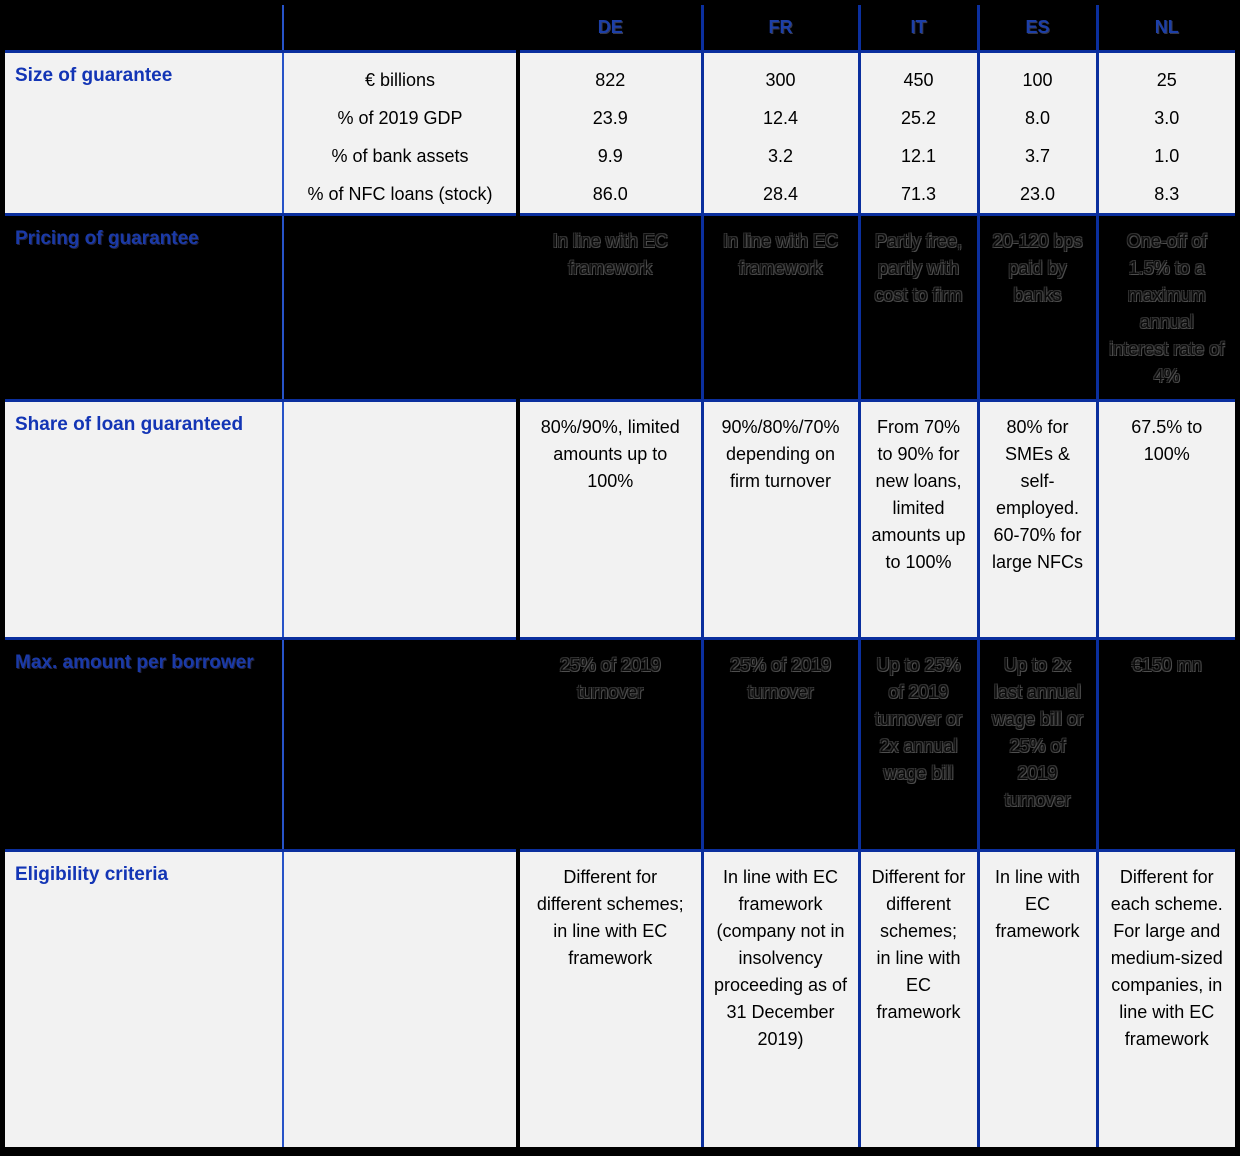 This screenshot has height=1156, width=1240. What do you see at coordinates (1037, 117) in the screenshot?
I see `value-es-gdp: 8.0` at bounding box center [1037, 117].